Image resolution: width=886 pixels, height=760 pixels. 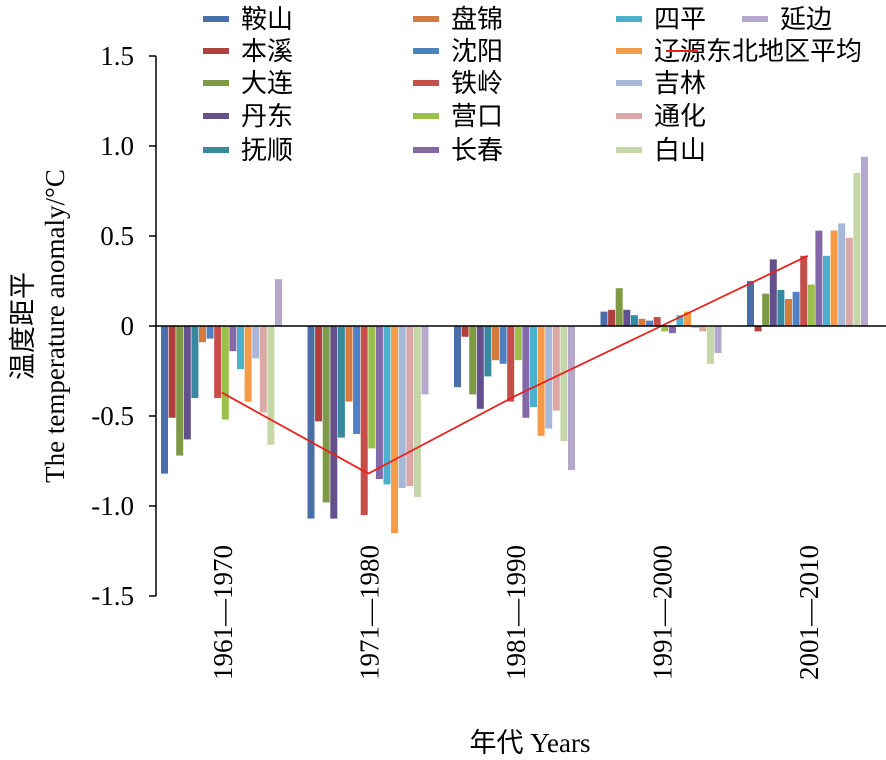 What do you see at coordinates (278, 302) in the screenshot?
I see `bar-延边-1961—1970` at bounding box center [278, 302].